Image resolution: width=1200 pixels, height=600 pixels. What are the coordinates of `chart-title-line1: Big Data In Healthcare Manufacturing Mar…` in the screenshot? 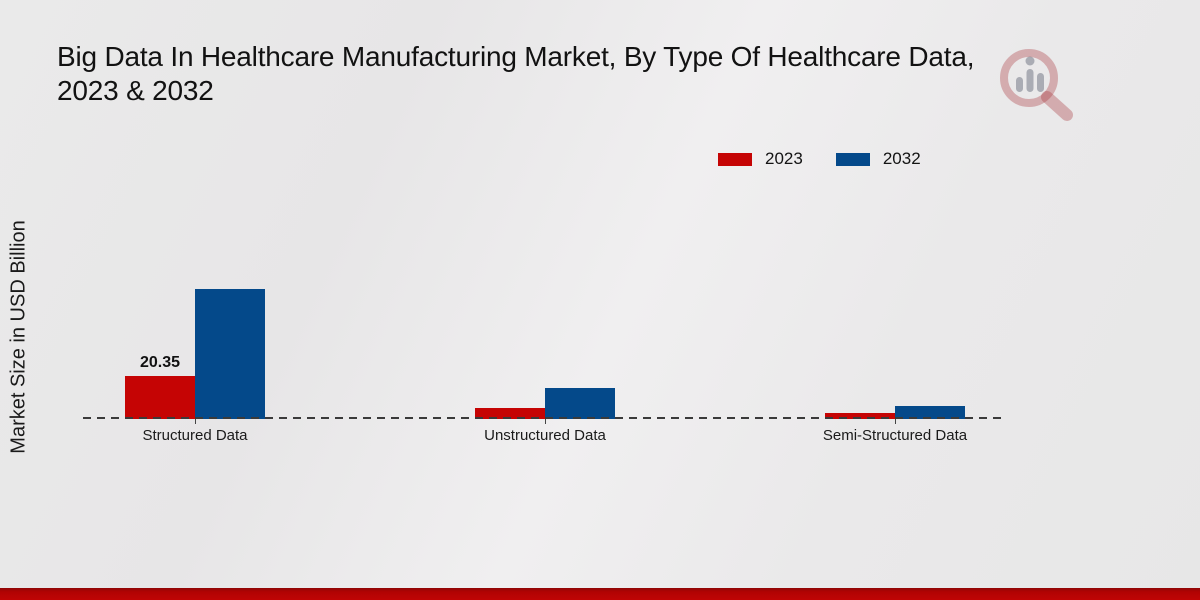 It's located at (516, 56).